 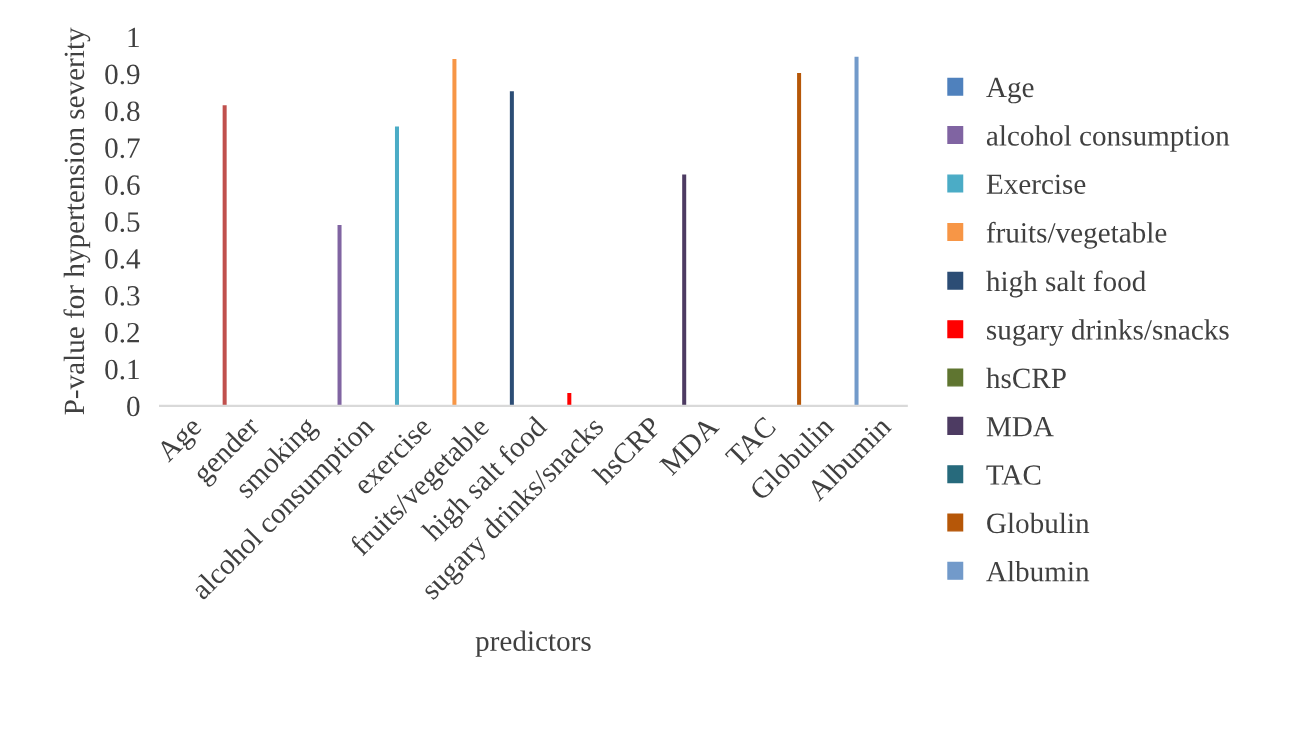 What do you see at coordinates (1036, 184) in the screenshot?
I see `legend-label: Exercise` at bounding box center [1036, 184].